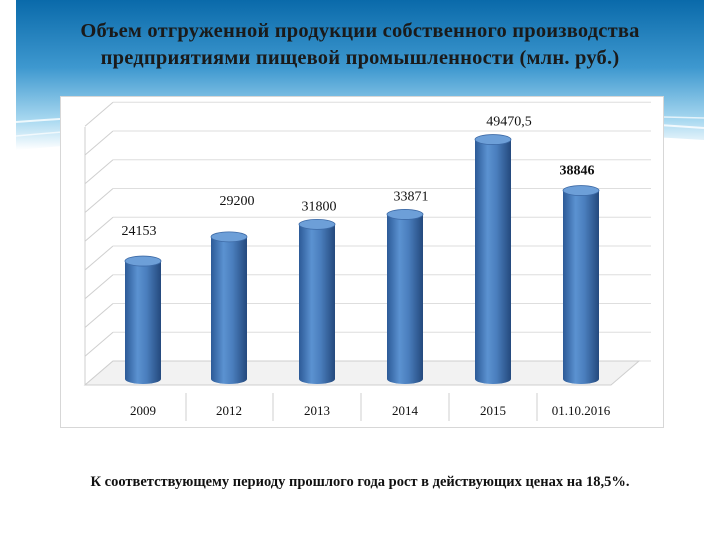 This screenshot has width=720, height=540. I want to click on bar-2009, so click(143, 319).